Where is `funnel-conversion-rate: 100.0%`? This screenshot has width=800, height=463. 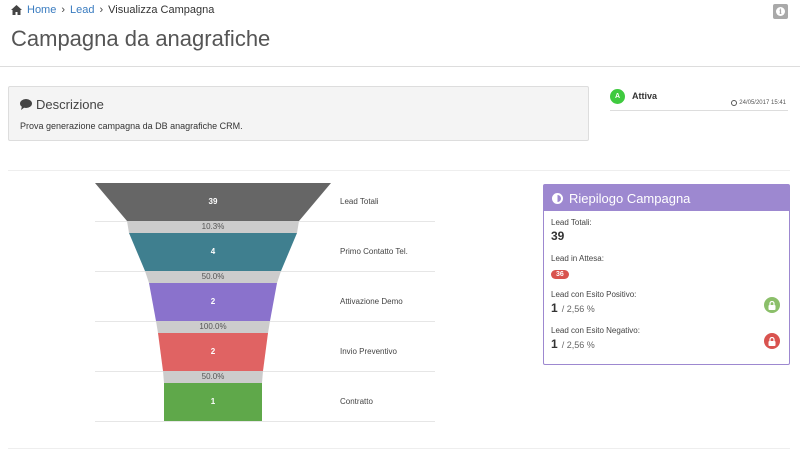 funnel-conversion-rate: 100.0% is located at coordinates (213, 326).